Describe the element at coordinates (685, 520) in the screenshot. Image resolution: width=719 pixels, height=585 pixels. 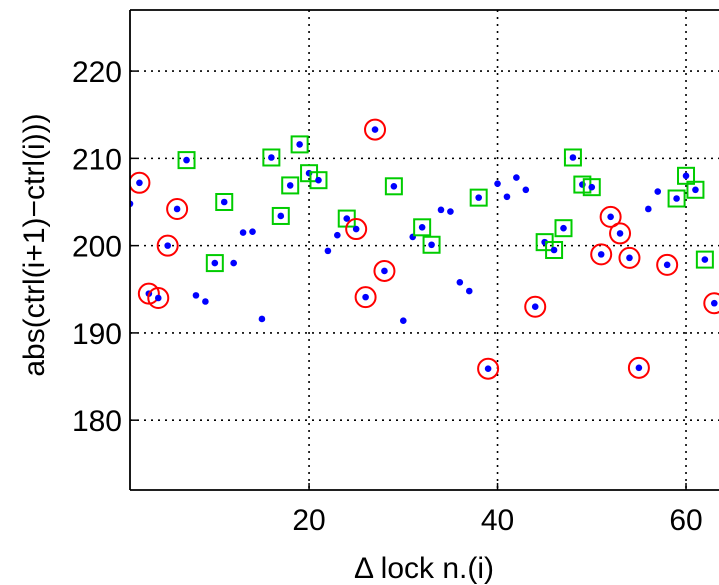
I see `x-tick-label: 60` at that location.